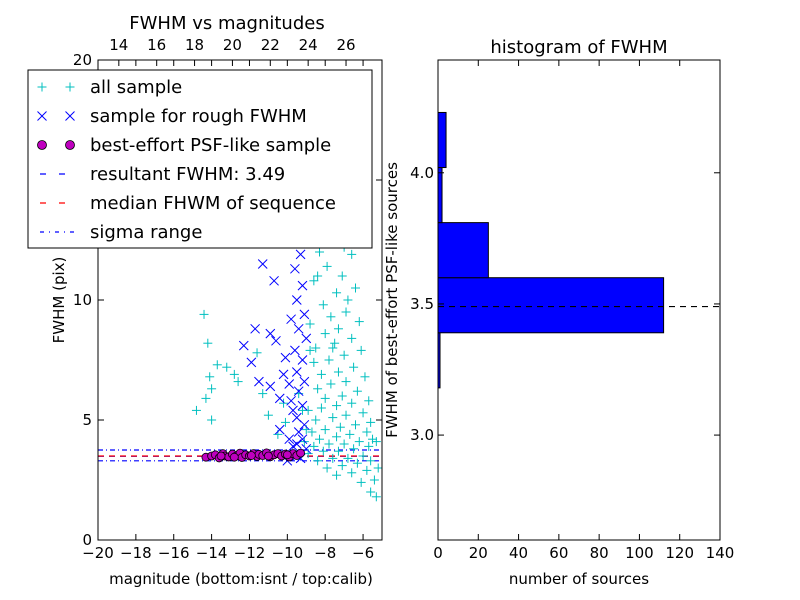  What do you see at coordinates (325, 553) in the screenshot?
I see `x-tick-label: −8` at bounding box center [325, 553].